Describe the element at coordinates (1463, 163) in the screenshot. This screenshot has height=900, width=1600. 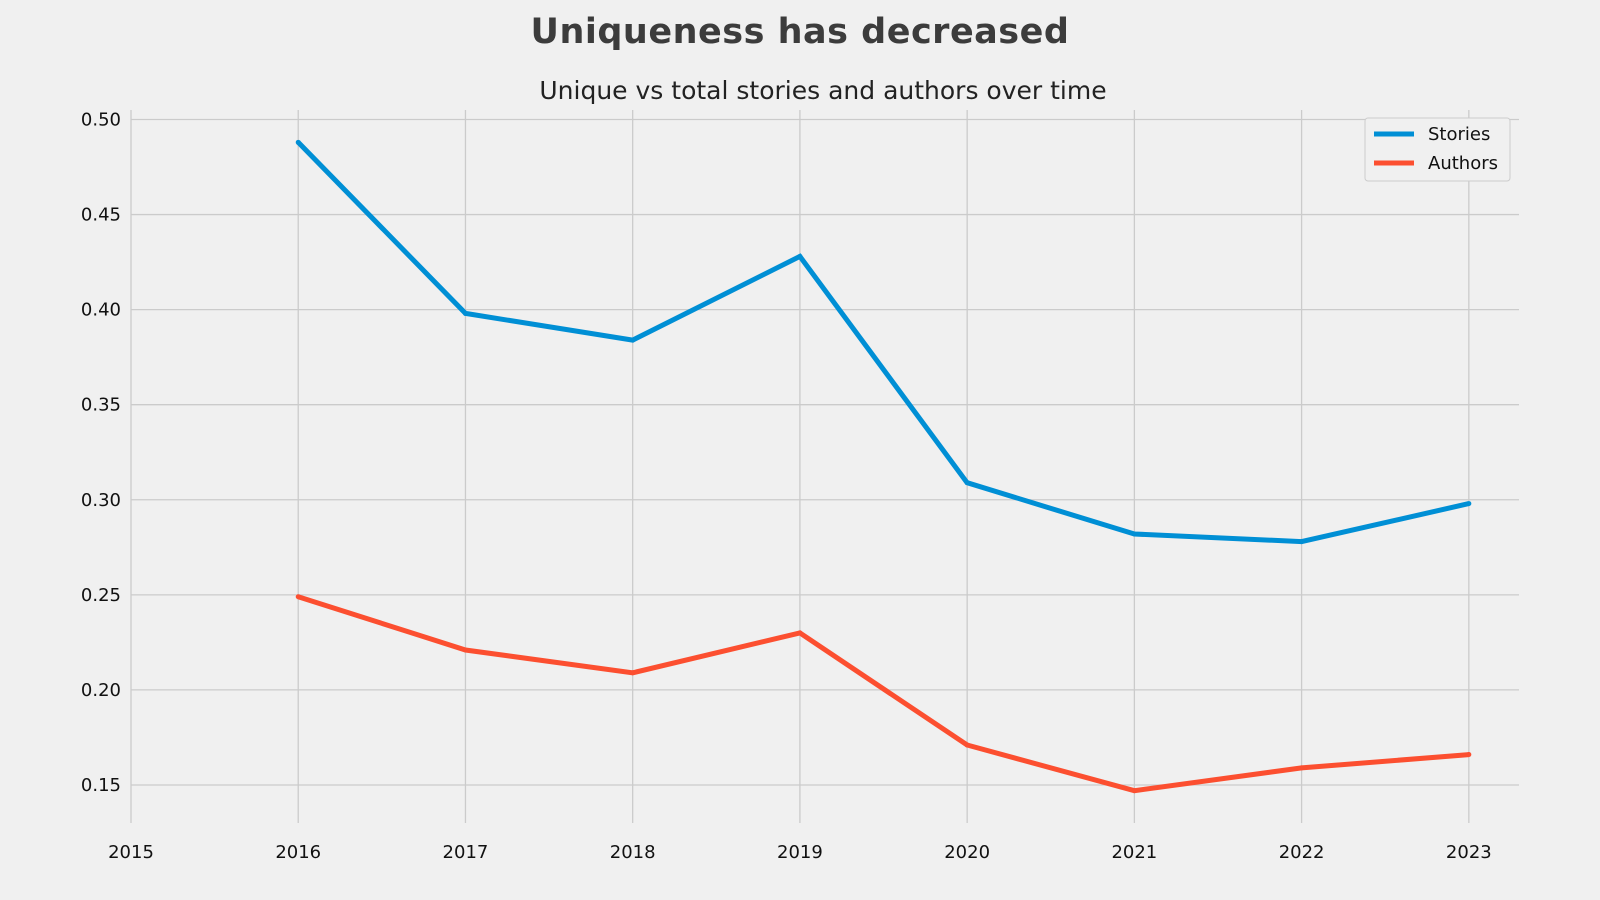
I see `legend-label-authors: Authors` at that location.